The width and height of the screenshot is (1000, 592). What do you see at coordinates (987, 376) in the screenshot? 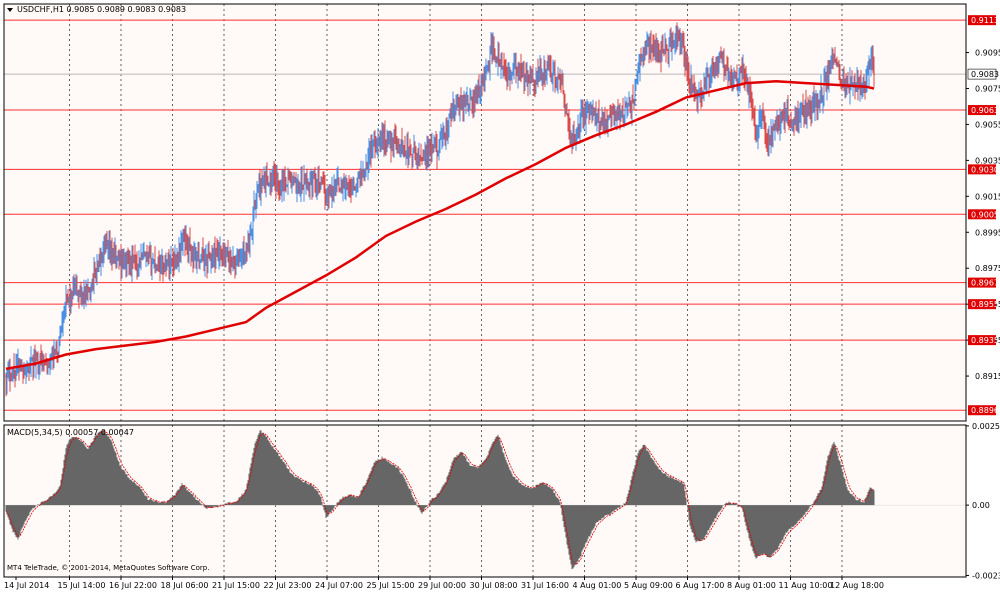
I see `price-tick-label: 0.8915` at bounding box center [987, 376].